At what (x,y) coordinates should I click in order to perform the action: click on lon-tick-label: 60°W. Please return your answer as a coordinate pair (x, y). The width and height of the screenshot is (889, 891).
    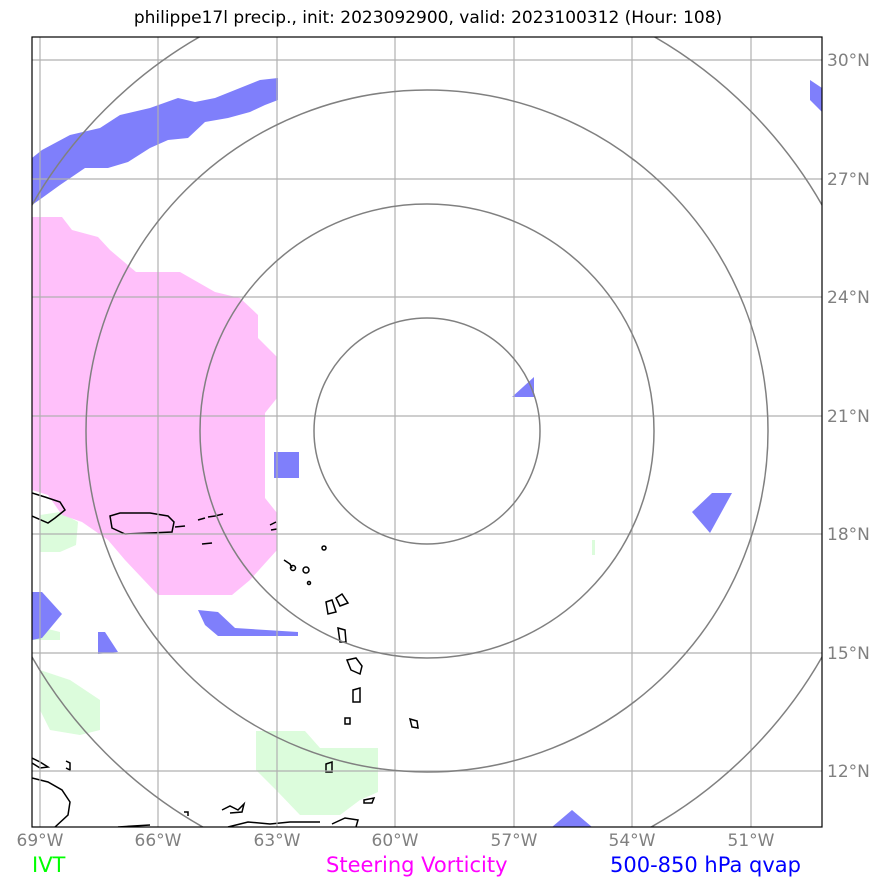
    Looking at the image, I should click on (395, 841).